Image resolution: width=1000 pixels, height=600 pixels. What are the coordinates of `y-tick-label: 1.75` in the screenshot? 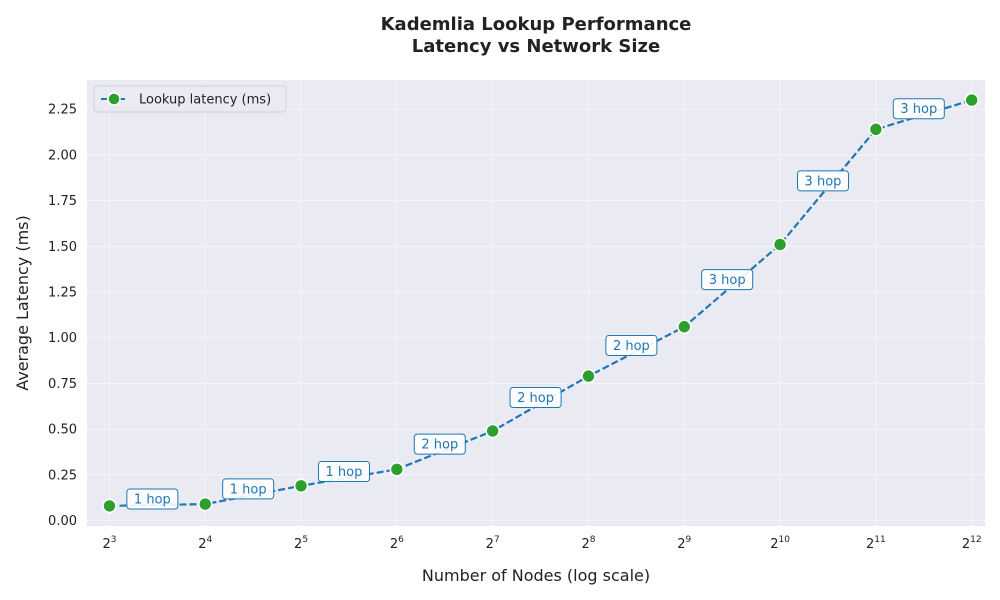 It's located at (62, 201).